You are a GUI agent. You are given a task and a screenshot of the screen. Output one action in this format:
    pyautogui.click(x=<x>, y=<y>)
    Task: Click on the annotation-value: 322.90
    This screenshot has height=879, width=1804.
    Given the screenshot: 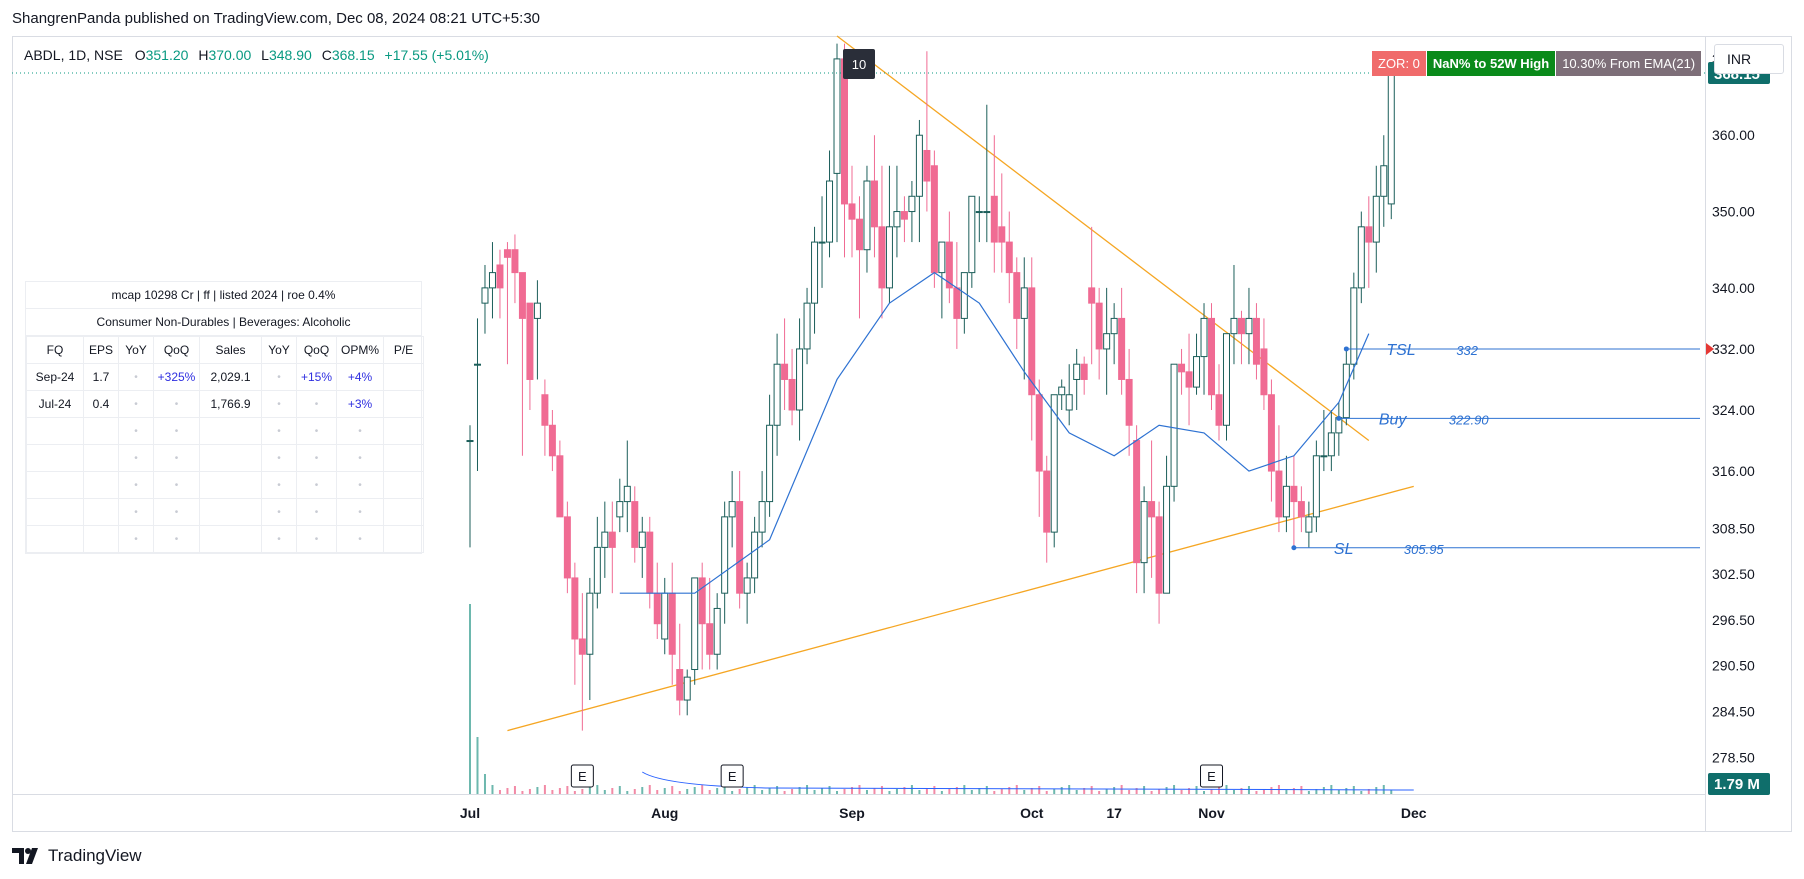 What is the action you would take?
    pyautogui.click(x=1469, y=419)
    